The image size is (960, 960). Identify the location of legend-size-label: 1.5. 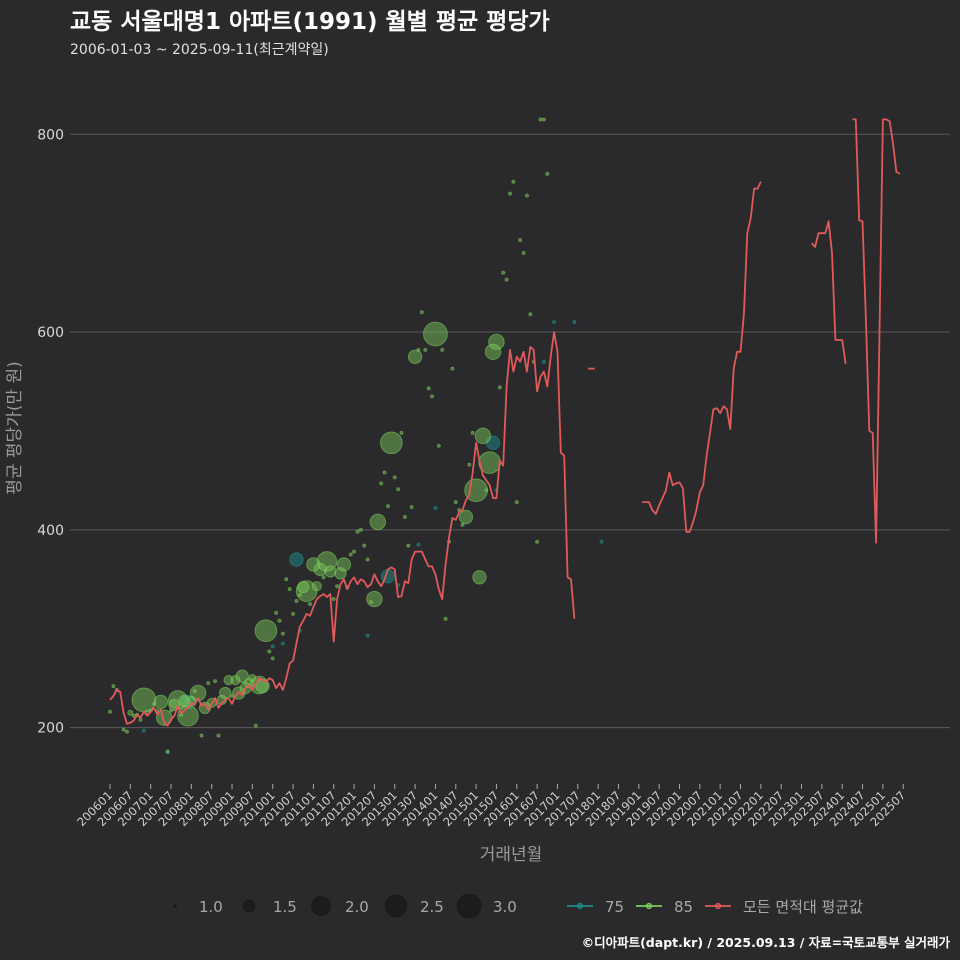
(285, 907).